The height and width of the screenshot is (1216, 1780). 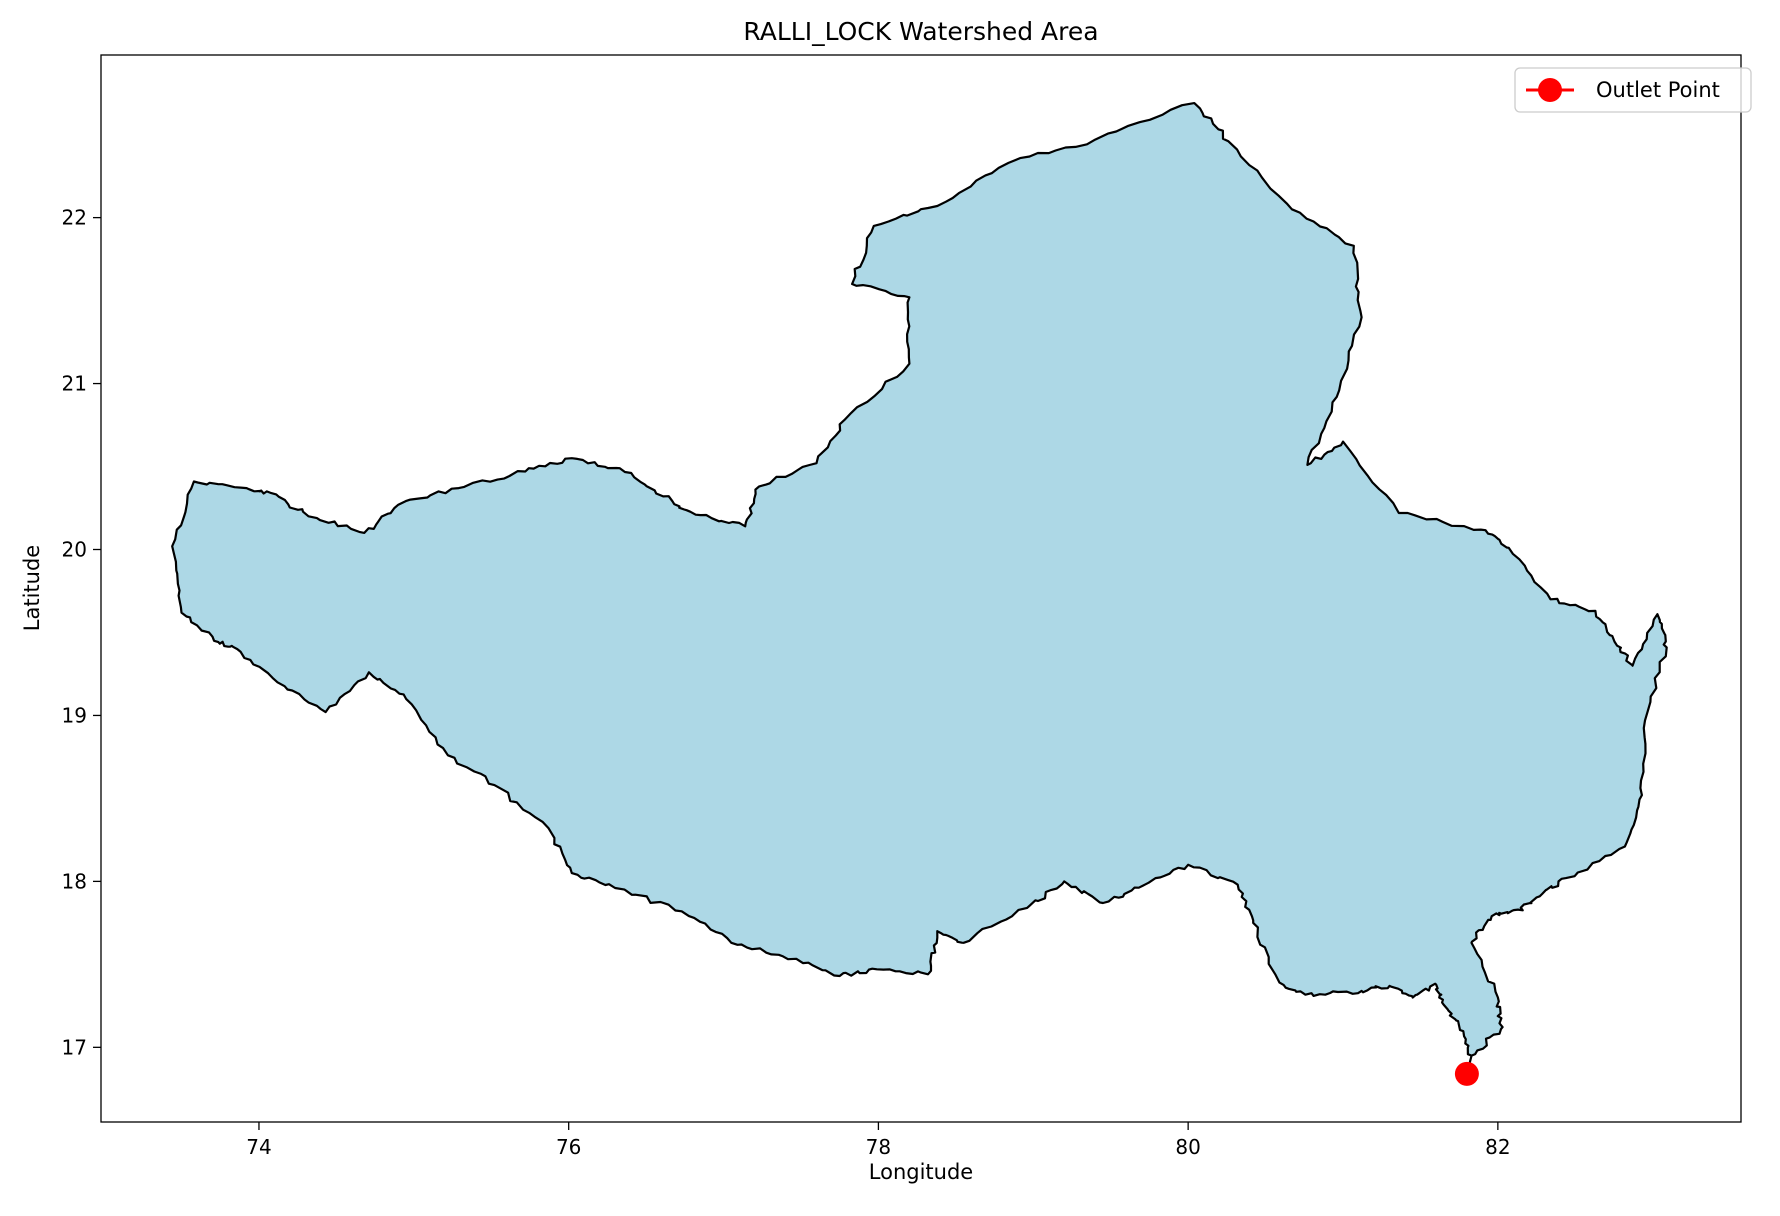 I want to click on y-axis-ticks: 17 18 19 20 21 22, so click(x=81, y=632).